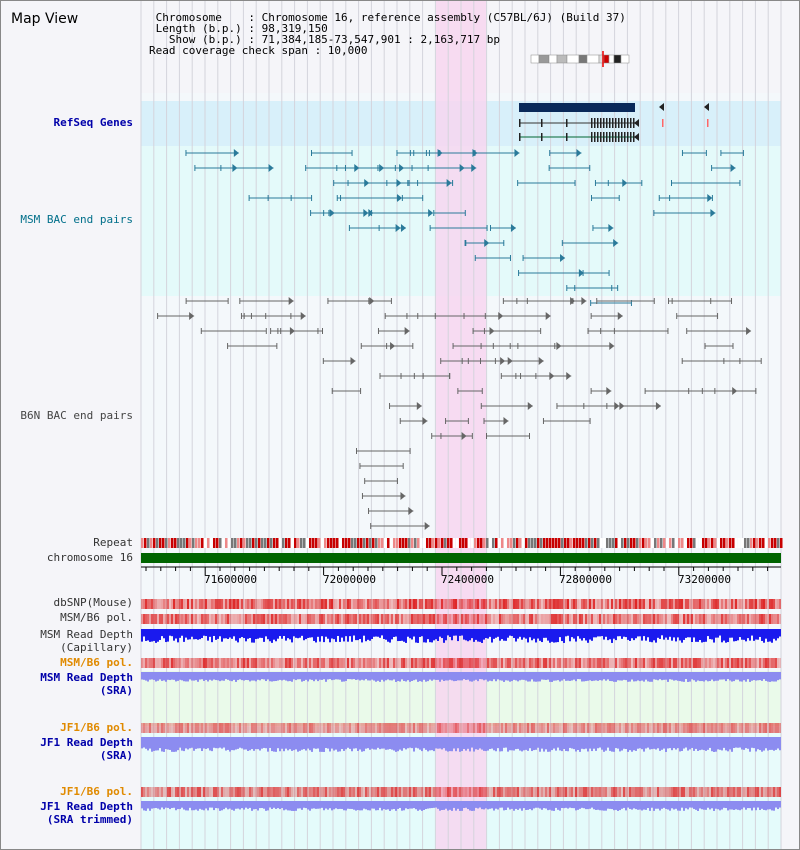  What do you see at coordinates (407, 331) in the screenshot?
I see `b6n-bac-pair` at bounding box center [407, 331].